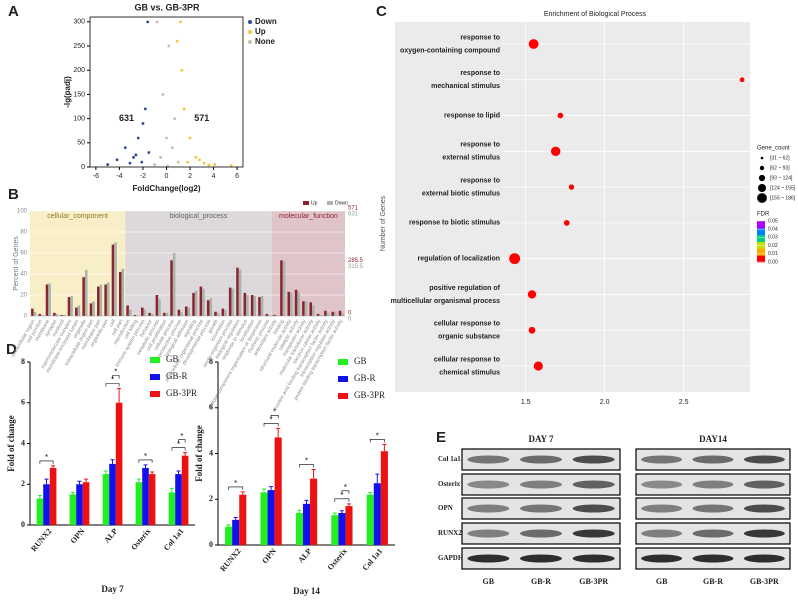 This screenshot has width=798, height=601. What do you see at coordinates (266, 21) in the screenshot?
I see `legend-label: Down` at bounding box center [266, 21].